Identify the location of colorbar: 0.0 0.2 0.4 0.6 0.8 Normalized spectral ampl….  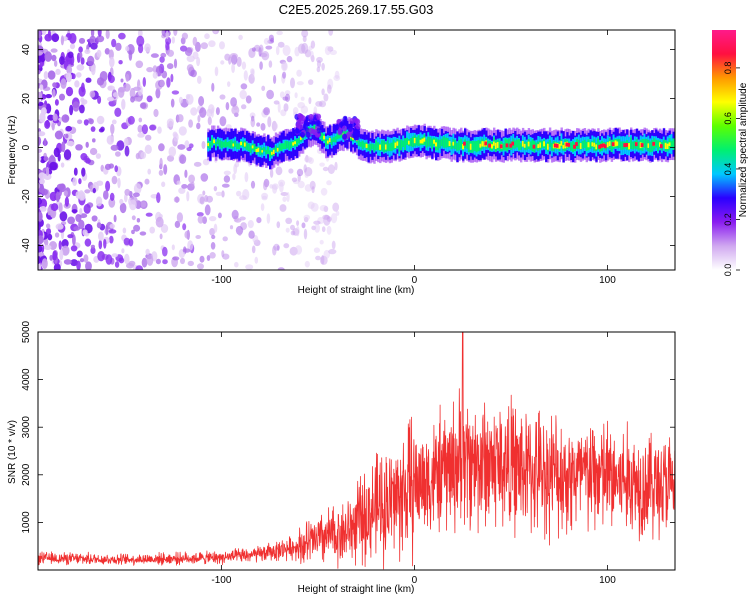
(730, 153).